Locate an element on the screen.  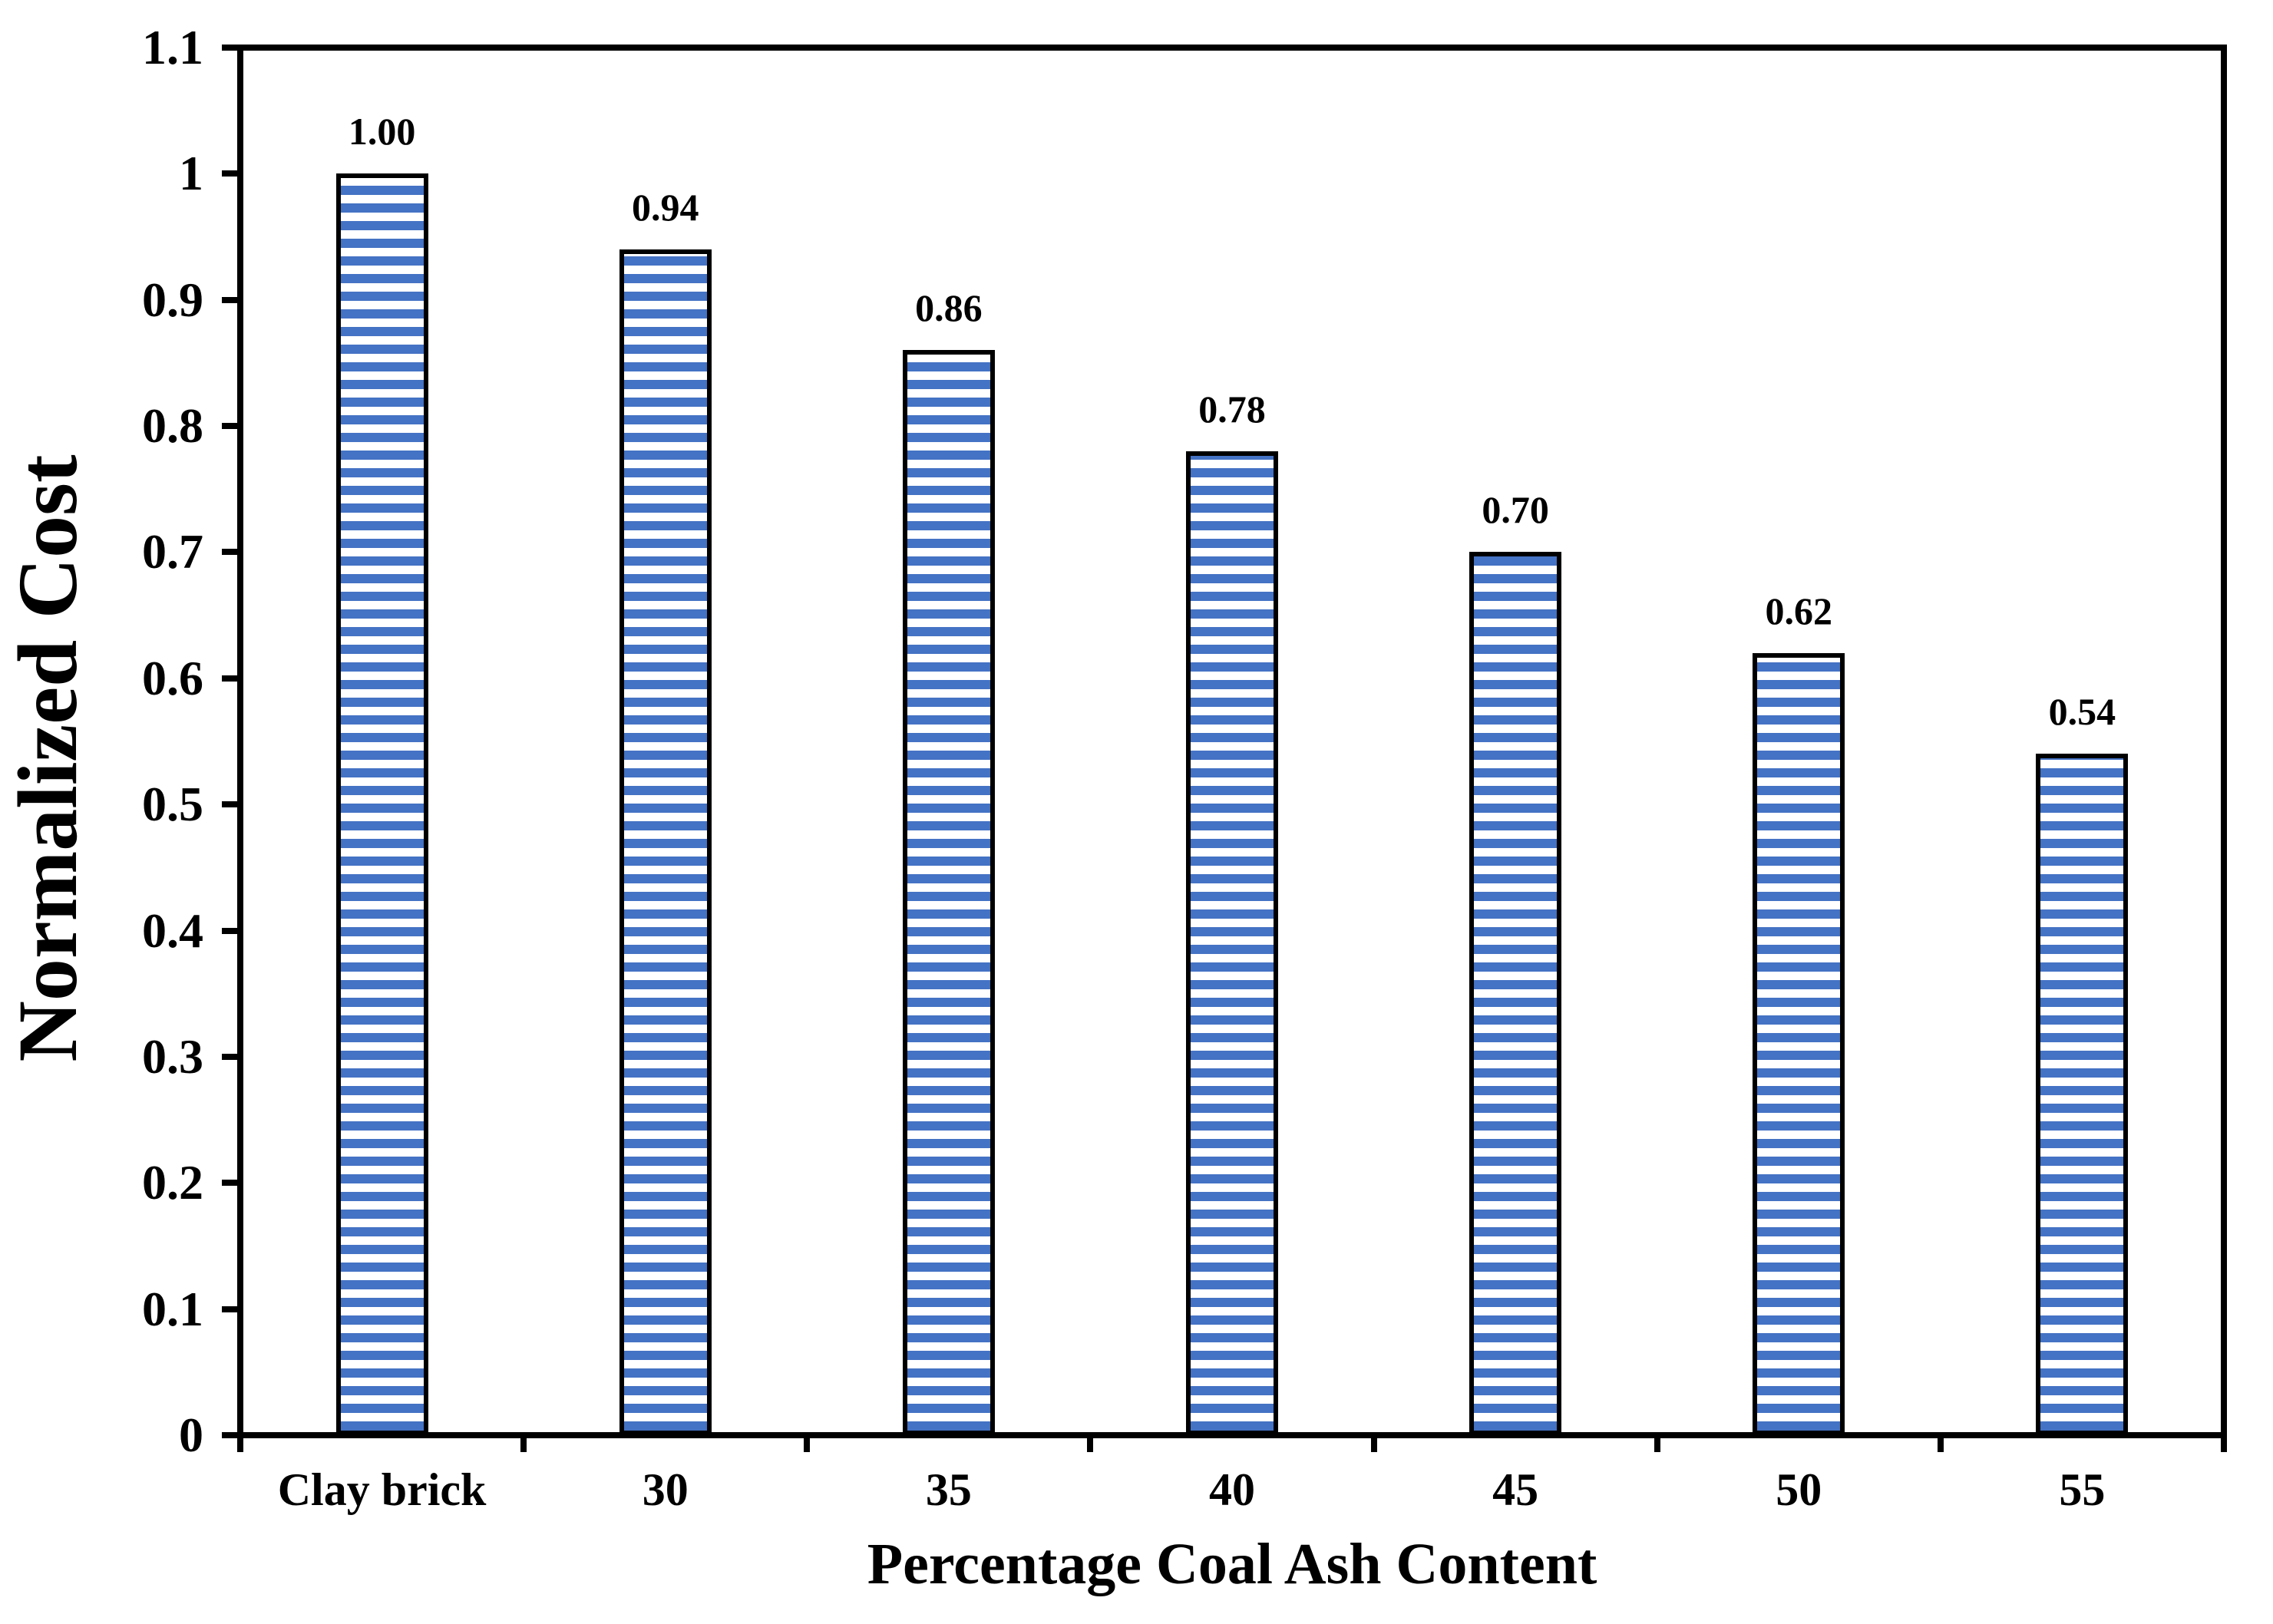
y-tick-label: 1.1 is located at coordinates (173, 47).